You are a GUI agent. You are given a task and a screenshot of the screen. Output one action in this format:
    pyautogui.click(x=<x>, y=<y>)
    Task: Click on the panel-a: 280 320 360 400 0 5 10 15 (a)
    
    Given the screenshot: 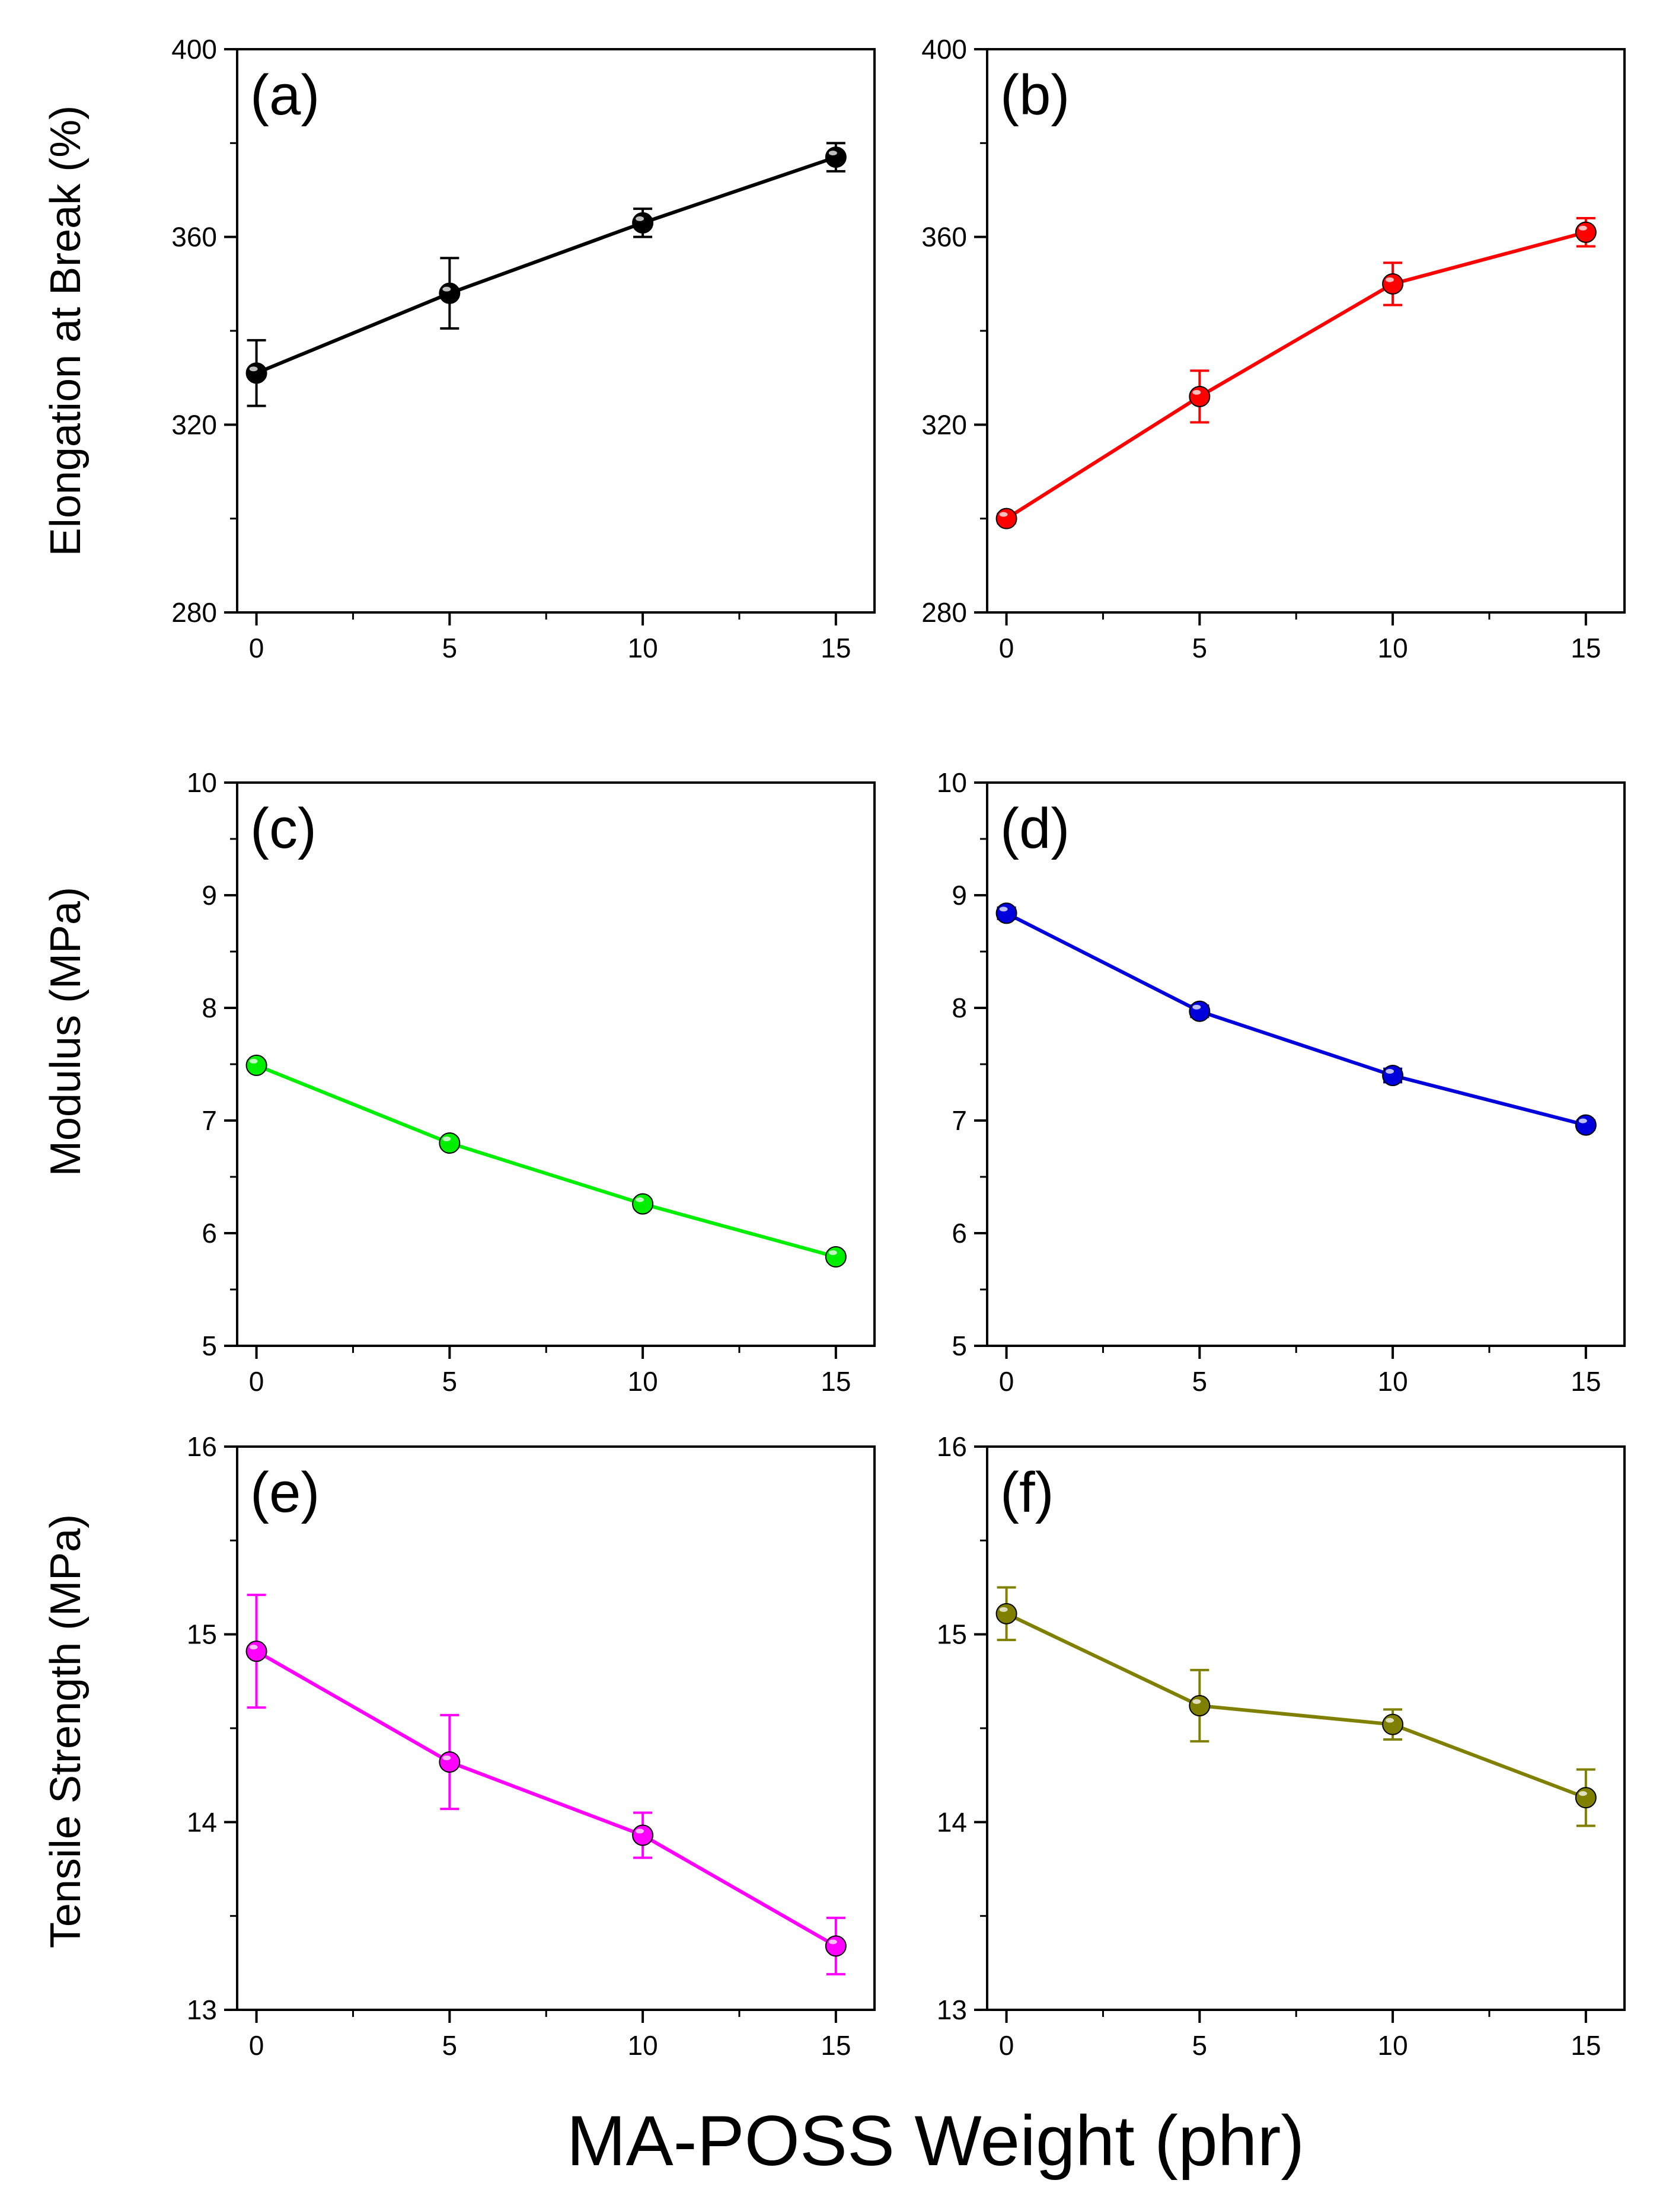 What is the action you would take?
    pyautogui.click(x=523, y=348)
    